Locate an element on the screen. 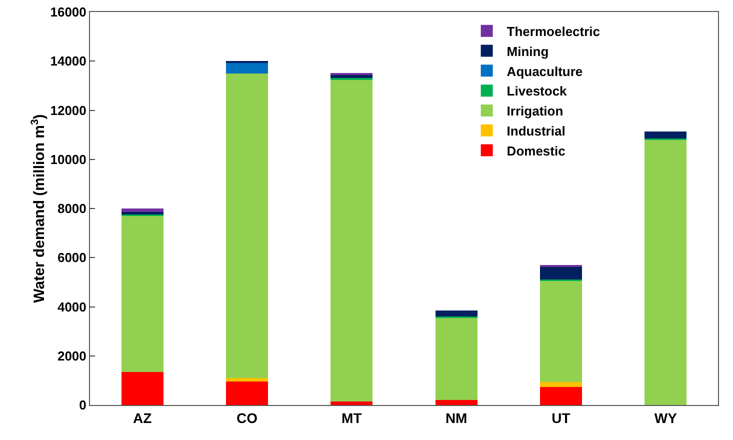  y-tick-label: 6000 is located at coordinates (71, 258).